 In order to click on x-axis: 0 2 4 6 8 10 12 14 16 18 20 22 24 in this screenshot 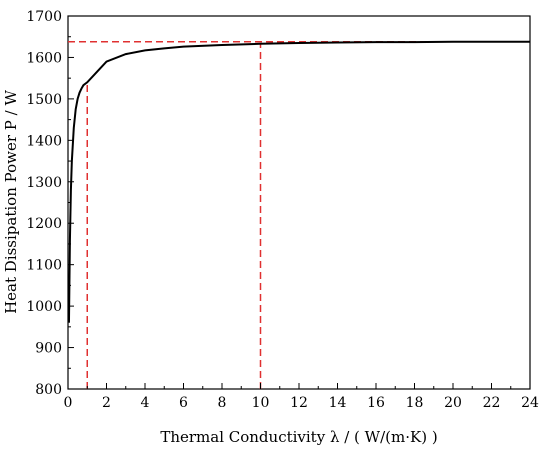, I will do `click(301, 397)`.